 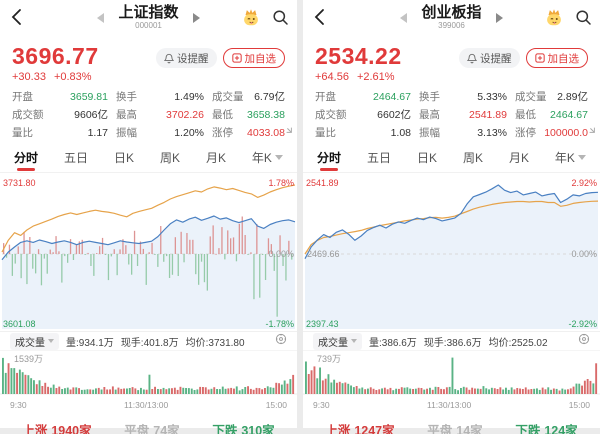 I want to click on avg-price: 均价:2525.02, so click(x=518, y=343).